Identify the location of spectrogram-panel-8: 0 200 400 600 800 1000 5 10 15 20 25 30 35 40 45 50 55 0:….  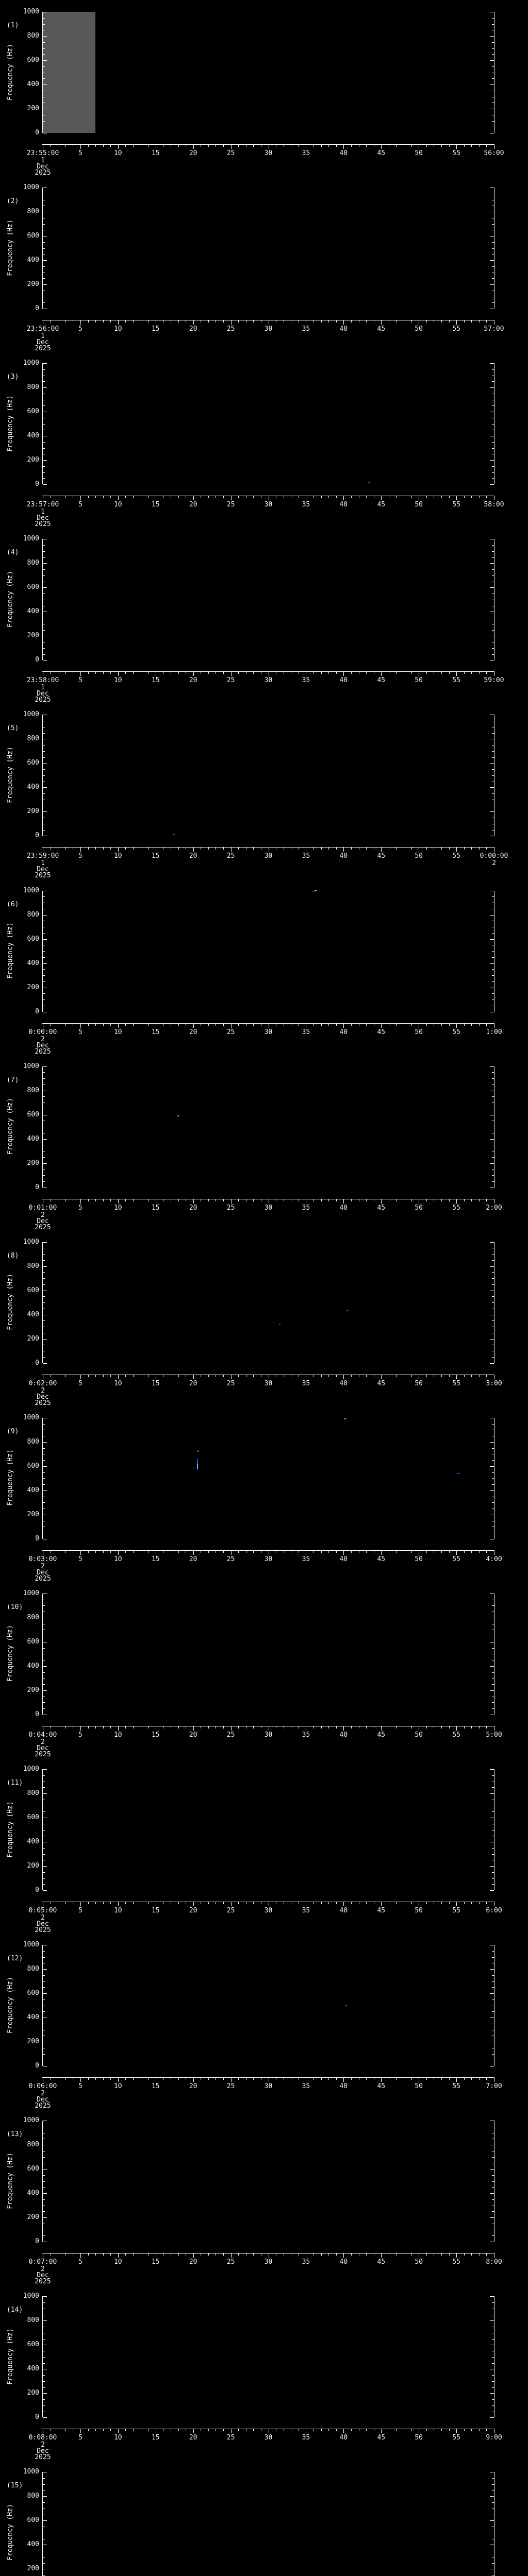
(264, 1318).